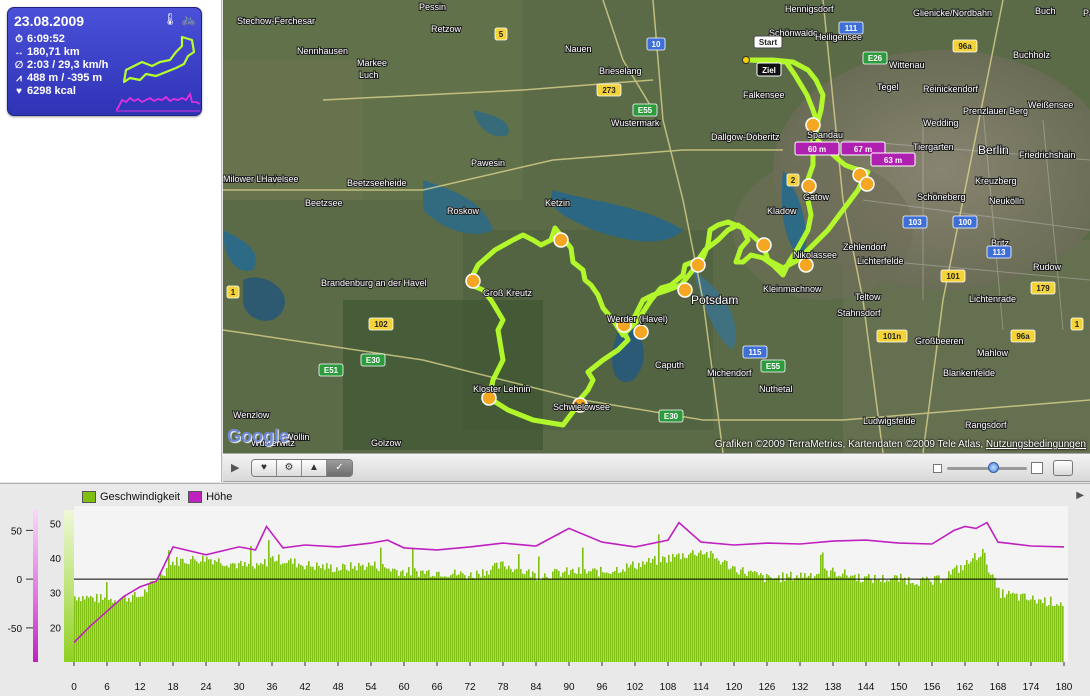  Describe the element at coordinates (437, 687) in the screenshot. I see `x-tick-label: 66` at that location.